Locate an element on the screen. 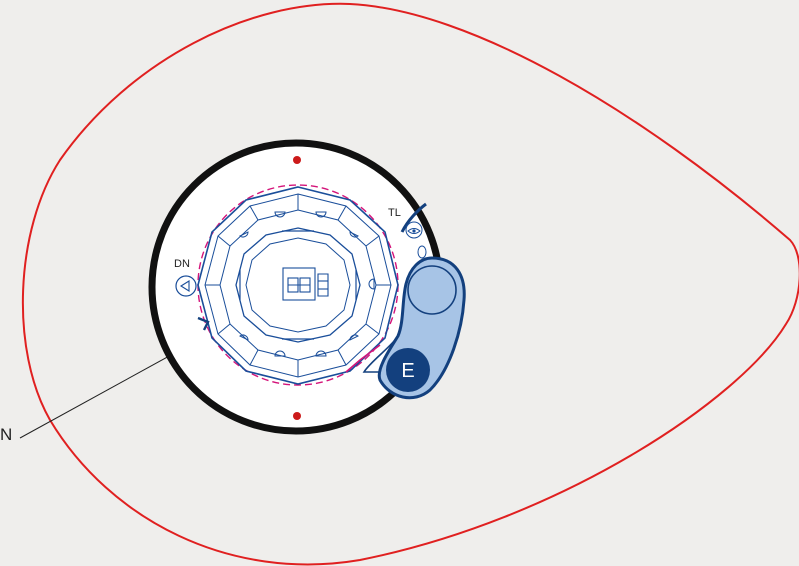  niches is located at coordinates (307, 284).